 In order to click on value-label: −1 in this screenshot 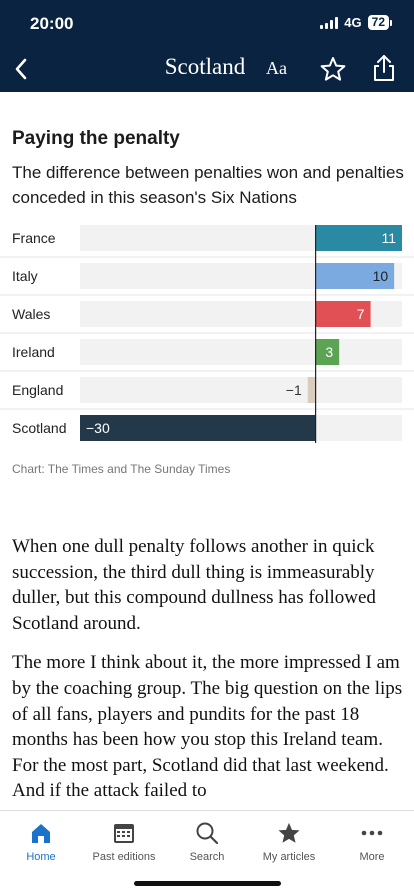, I will do `click(294, 390)`.